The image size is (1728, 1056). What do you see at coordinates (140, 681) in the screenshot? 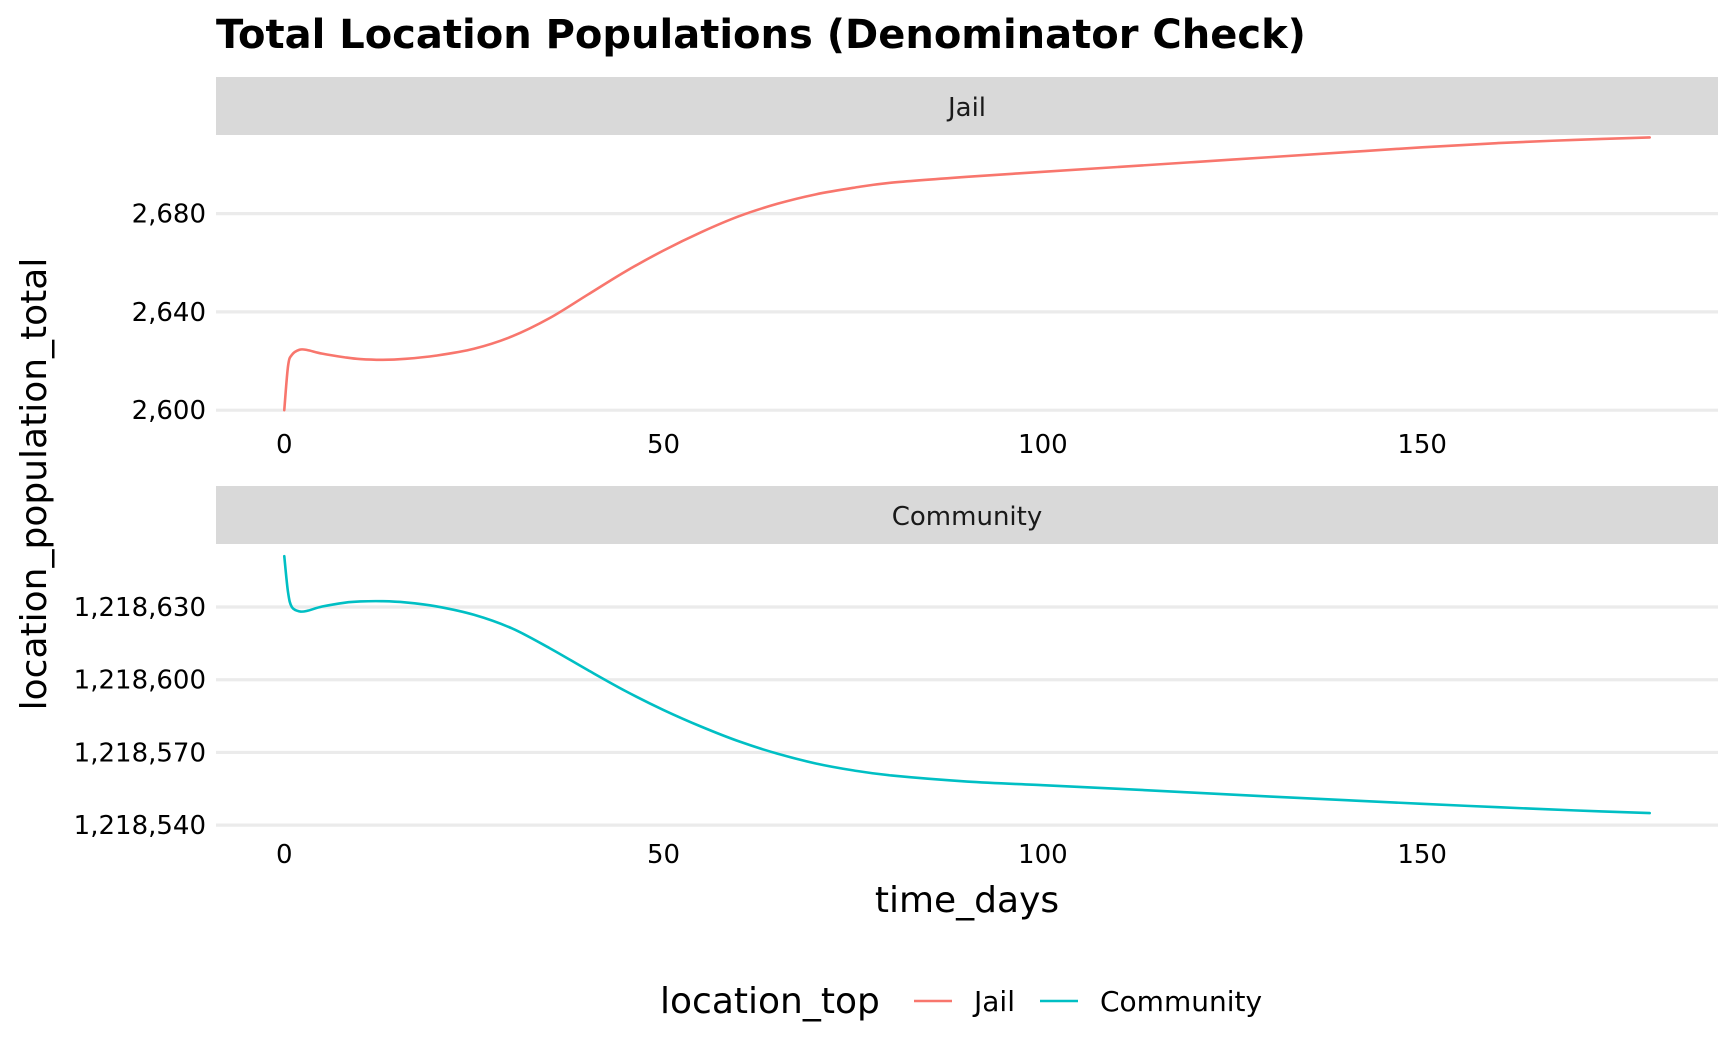
I see `y-tick-label-community: 1,218,600` at bounding box center [140, 681].